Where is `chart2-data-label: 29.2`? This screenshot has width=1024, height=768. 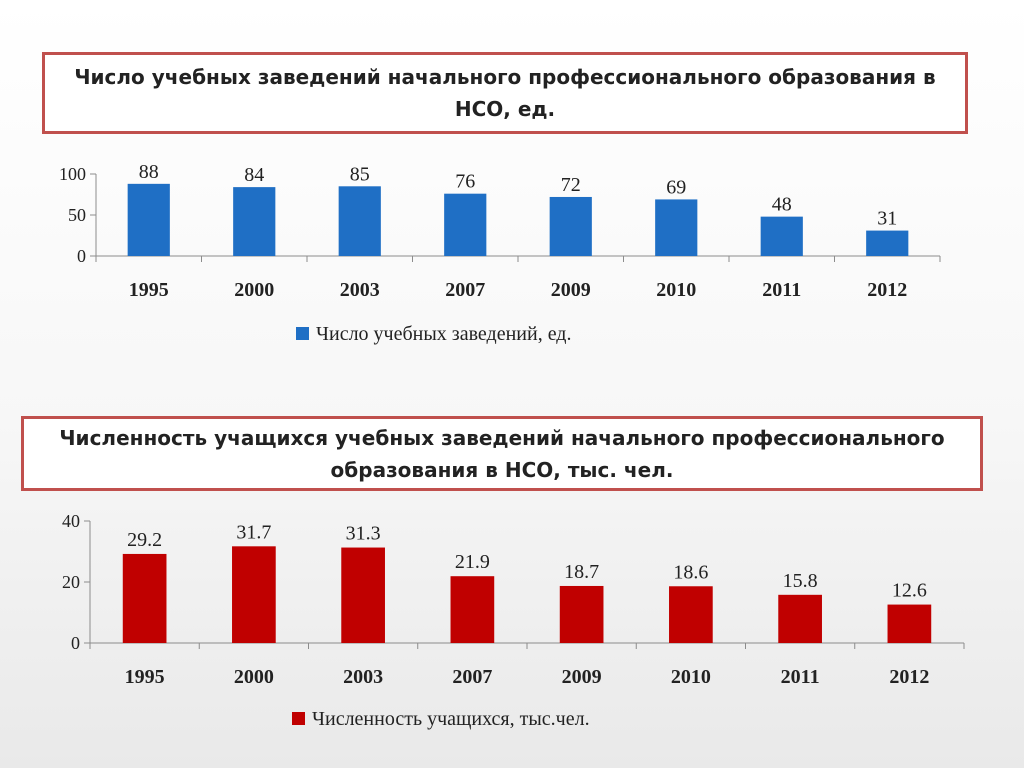
chart2-data-label: 29.2 is located at coordinates (144, 540).